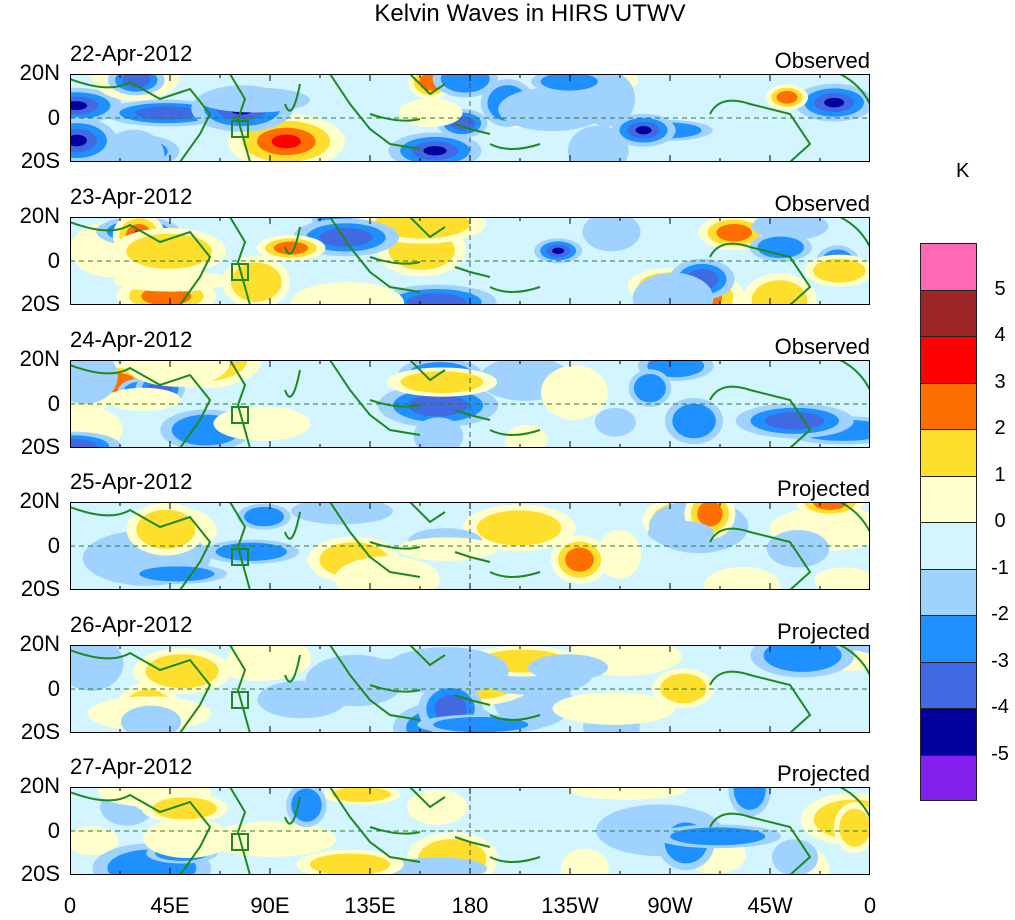 This screenshot has width=1015, height=920. Describe the element at coordinates (570, 905) in the screenshot. I see `lon-label: 135W` at that location.